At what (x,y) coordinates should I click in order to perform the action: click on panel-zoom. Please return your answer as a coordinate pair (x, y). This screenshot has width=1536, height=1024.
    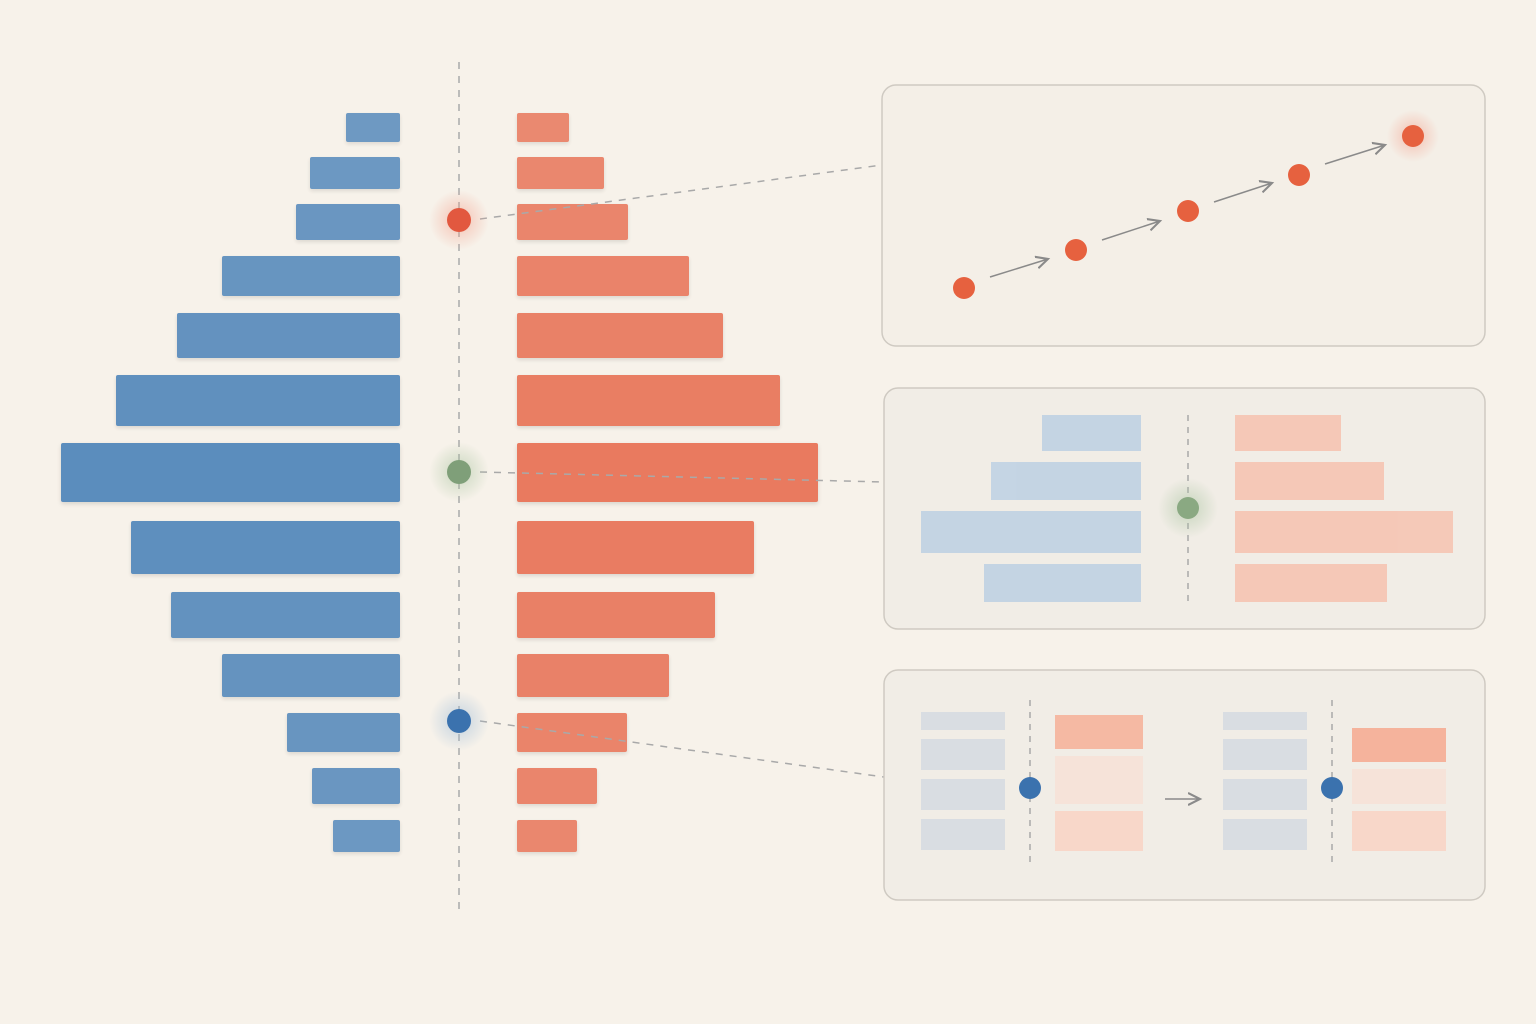
    Looking at the image, I should click on (1184, 508).